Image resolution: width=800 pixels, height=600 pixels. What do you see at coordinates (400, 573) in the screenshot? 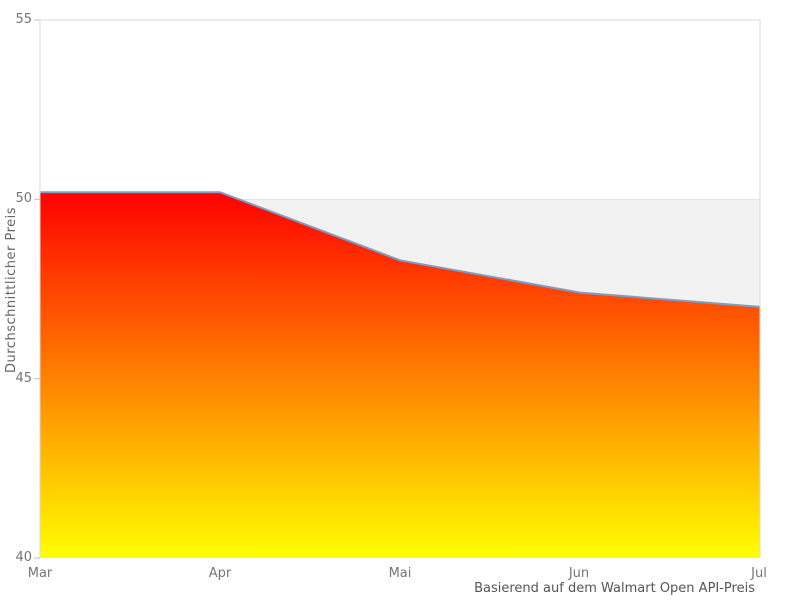
I see `xtick-label-mai: Mai` at bounding box center [400, 573].